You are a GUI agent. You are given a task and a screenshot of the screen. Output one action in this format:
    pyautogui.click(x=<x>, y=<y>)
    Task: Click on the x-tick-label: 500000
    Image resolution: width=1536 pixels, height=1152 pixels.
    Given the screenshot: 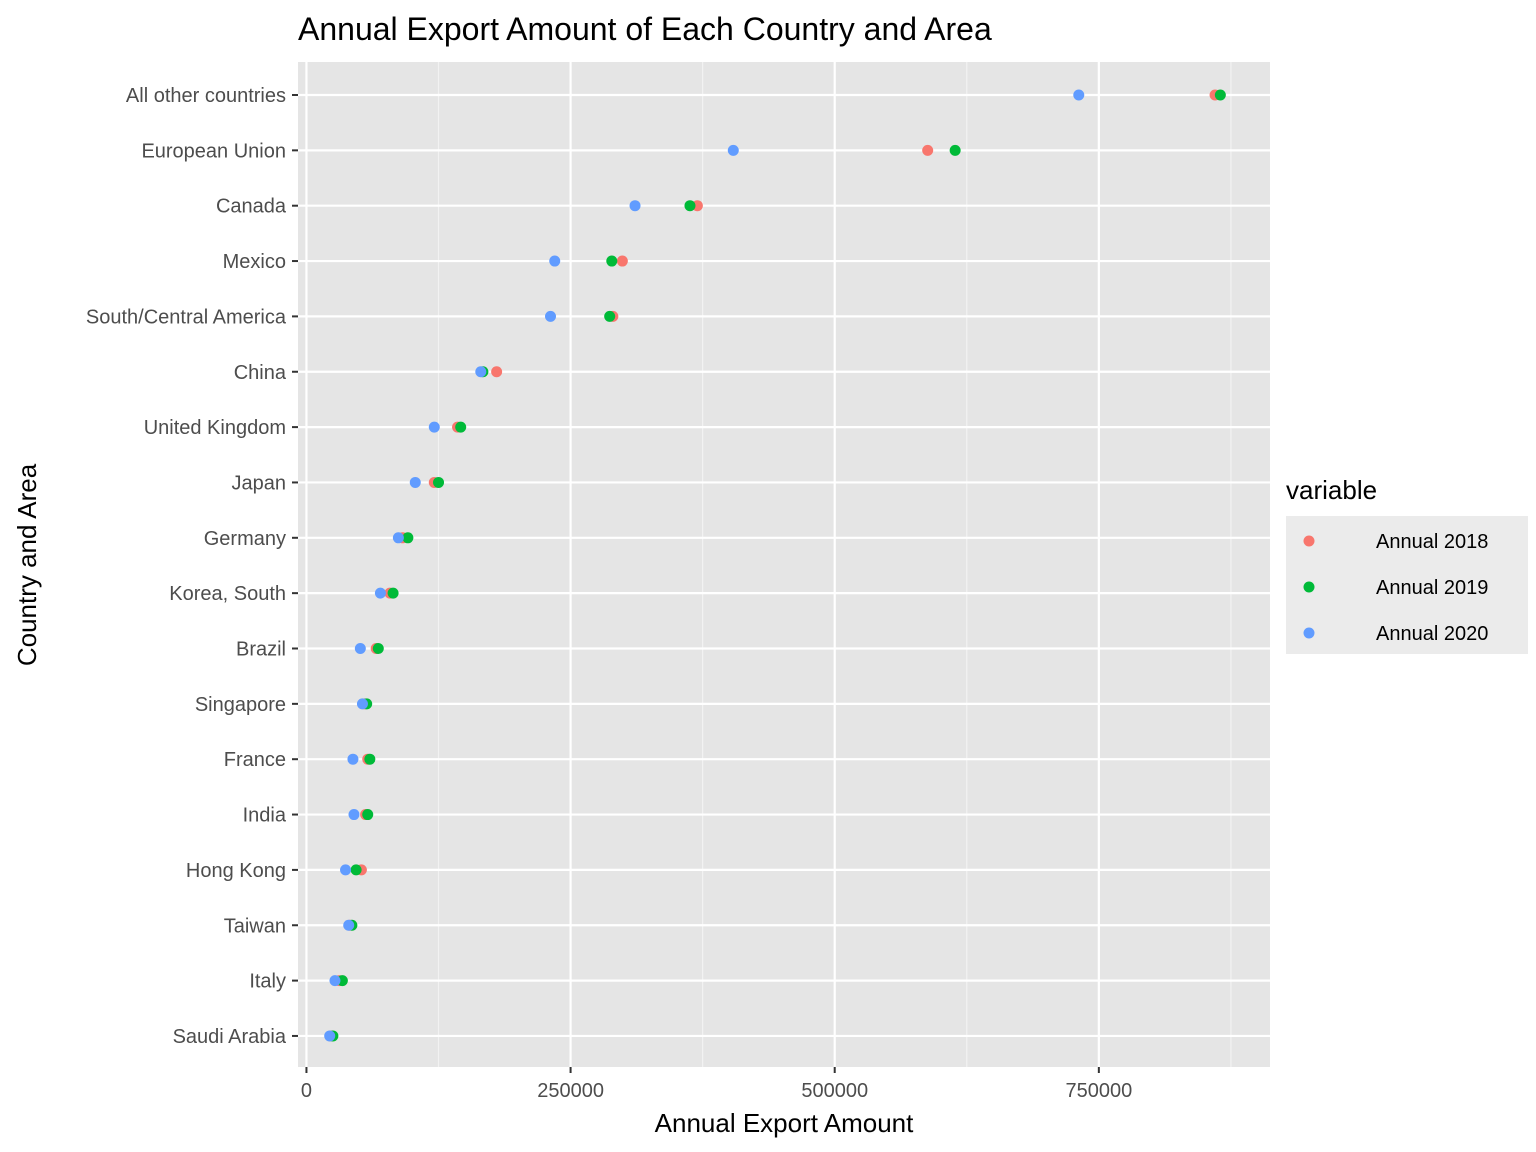 What is the action you would take?
    pyautogui.click(x=834, y=1091)
    